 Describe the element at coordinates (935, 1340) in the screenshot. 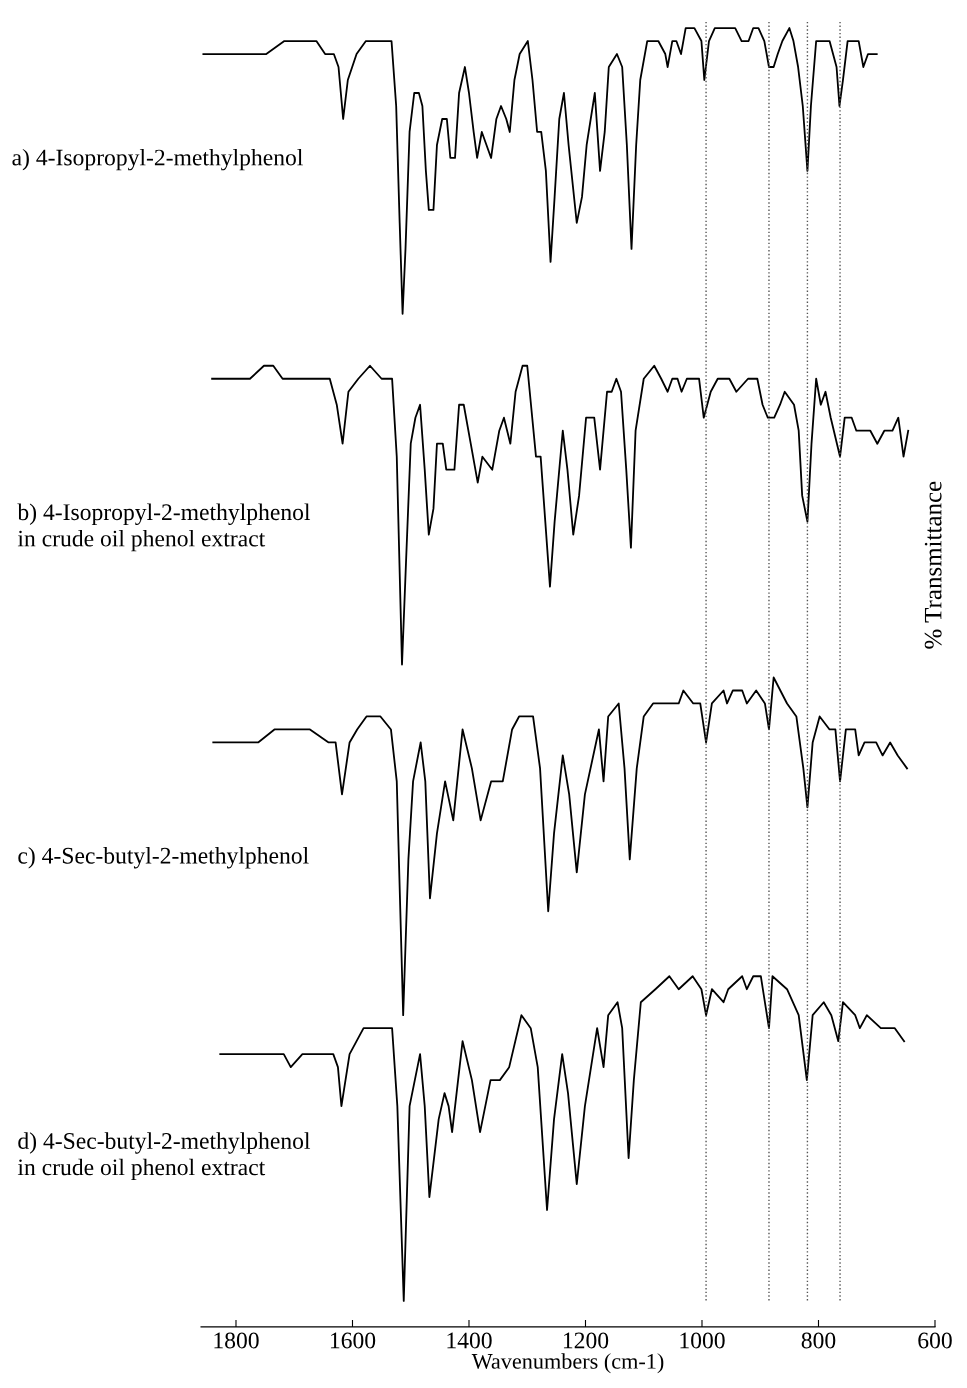

I see `x-tick-label: 600` at that location.